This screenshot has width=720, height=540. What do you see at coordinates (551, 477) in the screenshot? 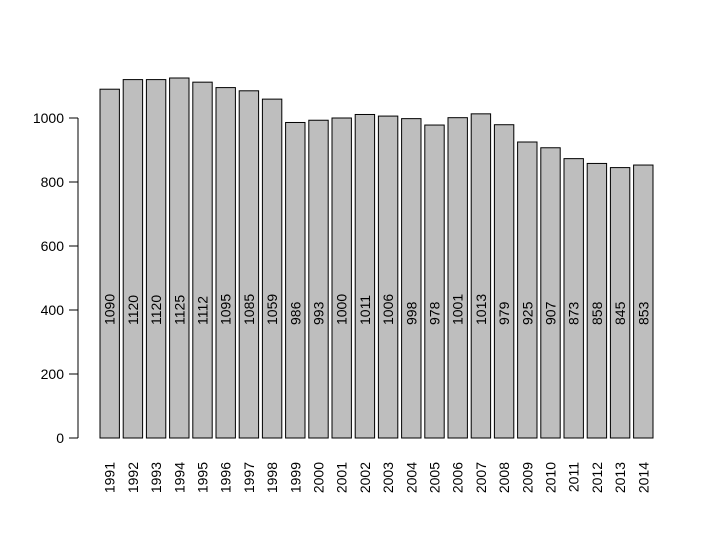
I see `x-tick-label: 2010` at bounding box center [551, 477].